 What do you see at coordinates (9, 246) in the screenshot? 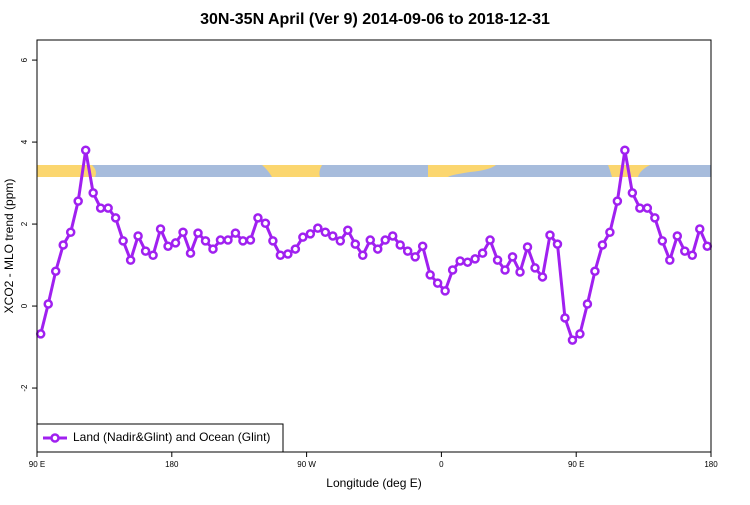
I see `y-axis-label: XCO2 - MLO trend (ppm)` at bounding box center [9, 246].